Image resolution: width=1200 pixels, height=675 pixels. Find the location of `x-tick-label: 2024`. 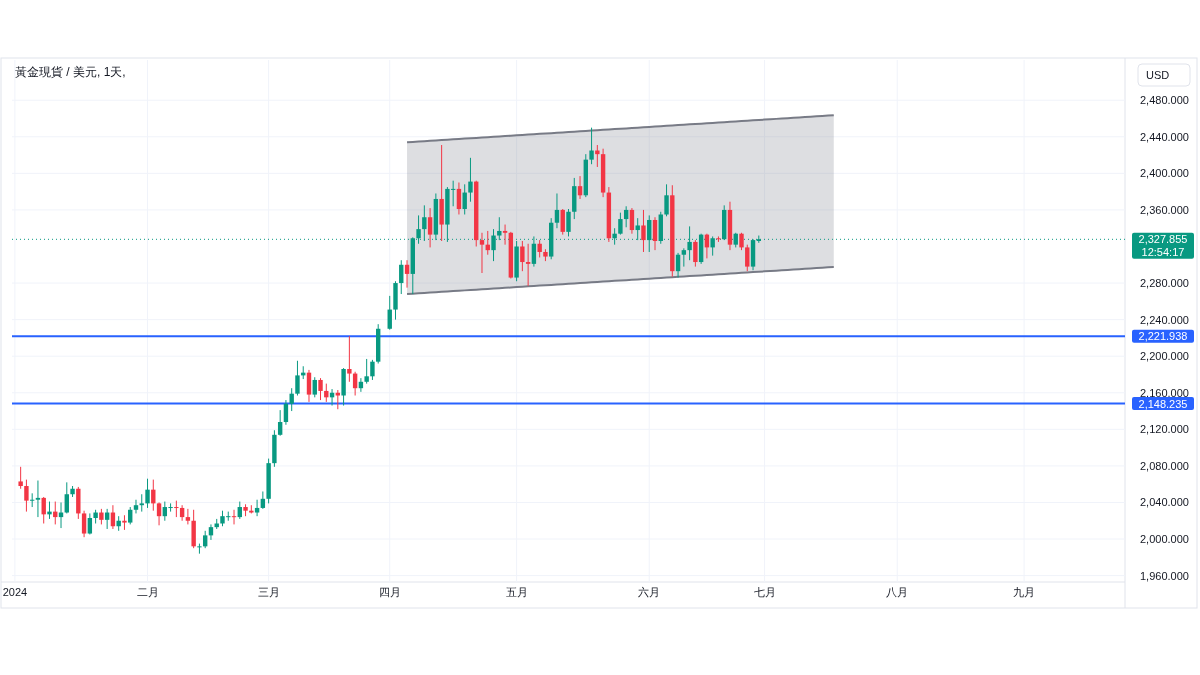

x-tick-label: 2024 is located at coordinates (15, 592).